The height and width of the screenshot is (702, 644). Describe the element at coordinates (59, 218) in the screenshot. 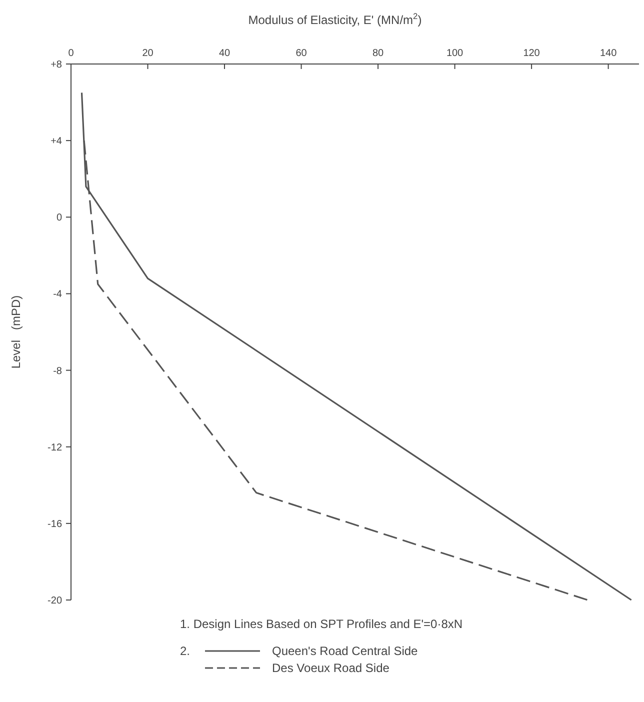

I see `y-tick-label: 0` at that location.